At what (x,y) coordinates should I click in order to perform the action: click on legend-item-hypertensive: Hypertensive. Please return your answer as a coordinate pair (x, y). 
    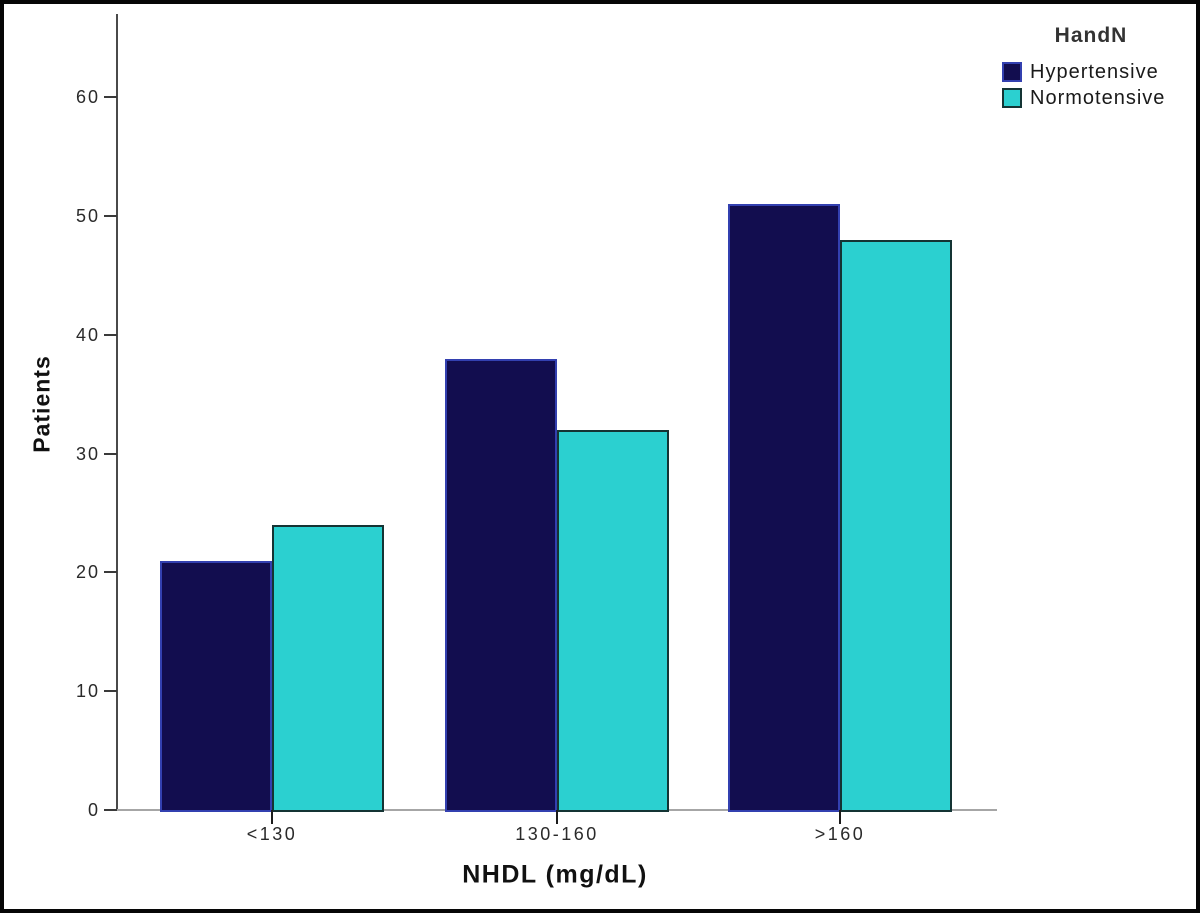
    Looking at the image, I should click on (1083, 72).